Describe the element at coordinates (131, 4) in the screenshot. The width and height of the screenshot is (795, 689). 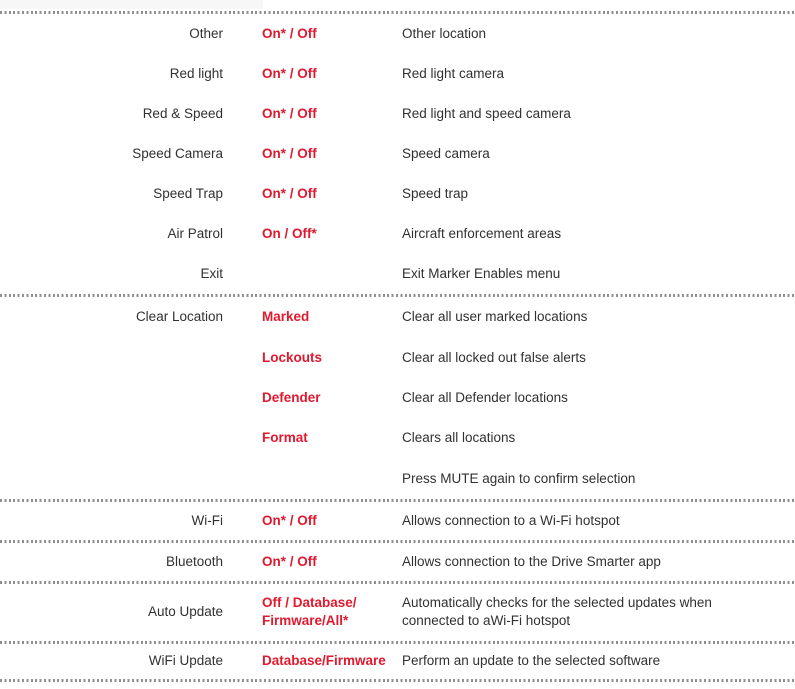
I see `scan-edge-artifact` at that location.